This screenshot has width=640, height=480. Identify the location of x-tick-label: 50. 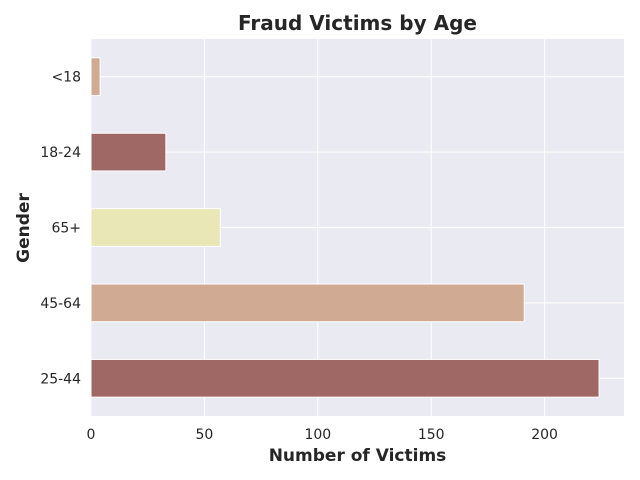
(204, 435).